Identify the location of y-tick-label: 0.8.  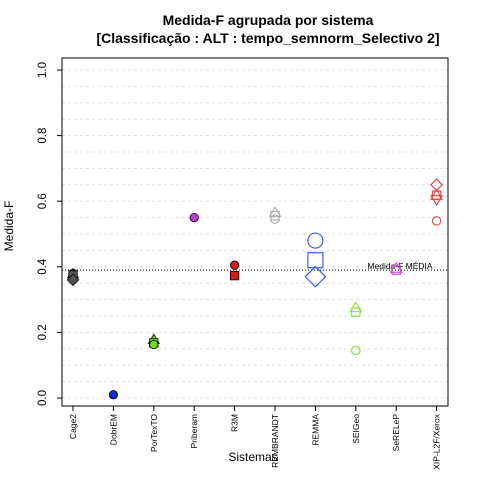
(43, 136).